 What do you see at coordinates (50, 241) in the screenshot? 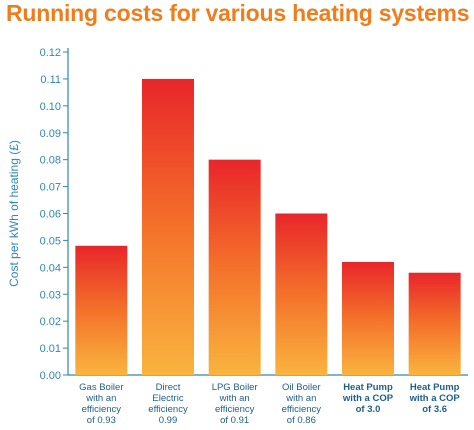
I see `y-tick-label: 0.05` at bounding box center [50, 241].